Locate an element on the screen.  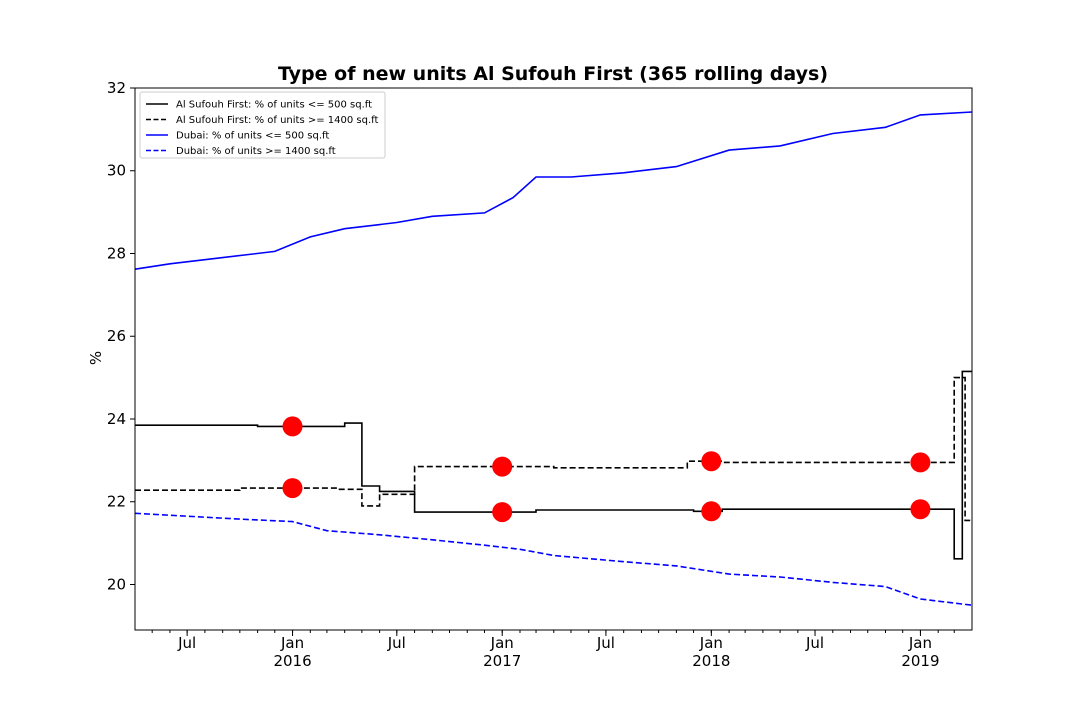
y-tick-label: 24 is located at coordinates (116, 419).